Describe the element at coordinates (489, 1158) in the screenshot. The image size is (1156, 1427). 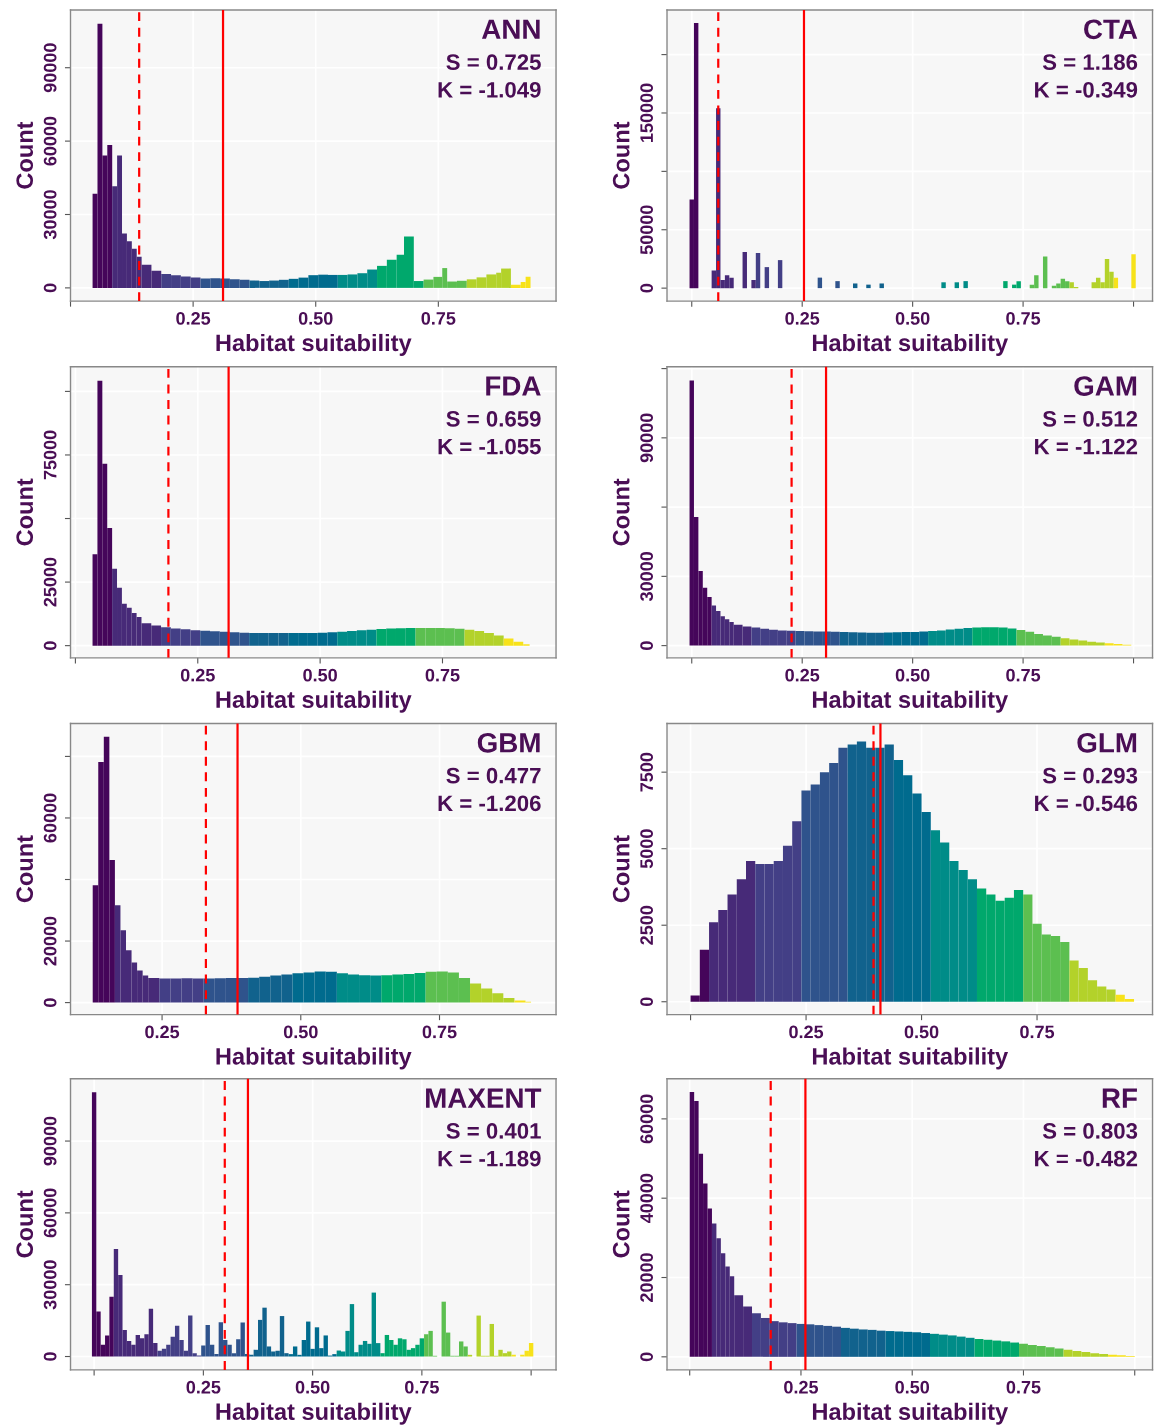
I see `annotation: K = -1.189` at that location.